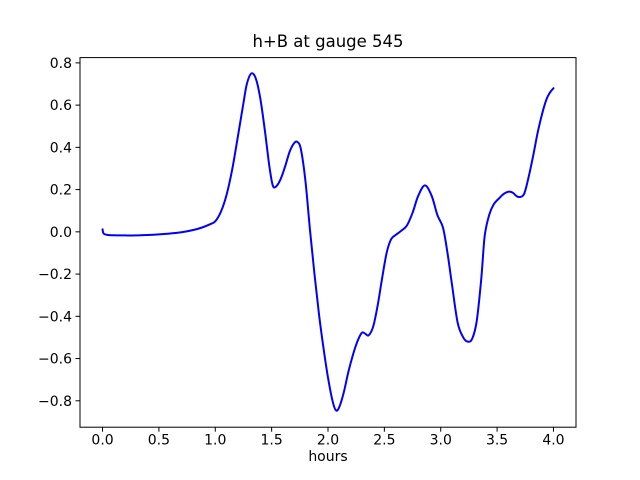  What do you see at coordinates (55, 275) in the screenshot?
I see `y-tick-label: −0.2` at bounding box center [55, 275].